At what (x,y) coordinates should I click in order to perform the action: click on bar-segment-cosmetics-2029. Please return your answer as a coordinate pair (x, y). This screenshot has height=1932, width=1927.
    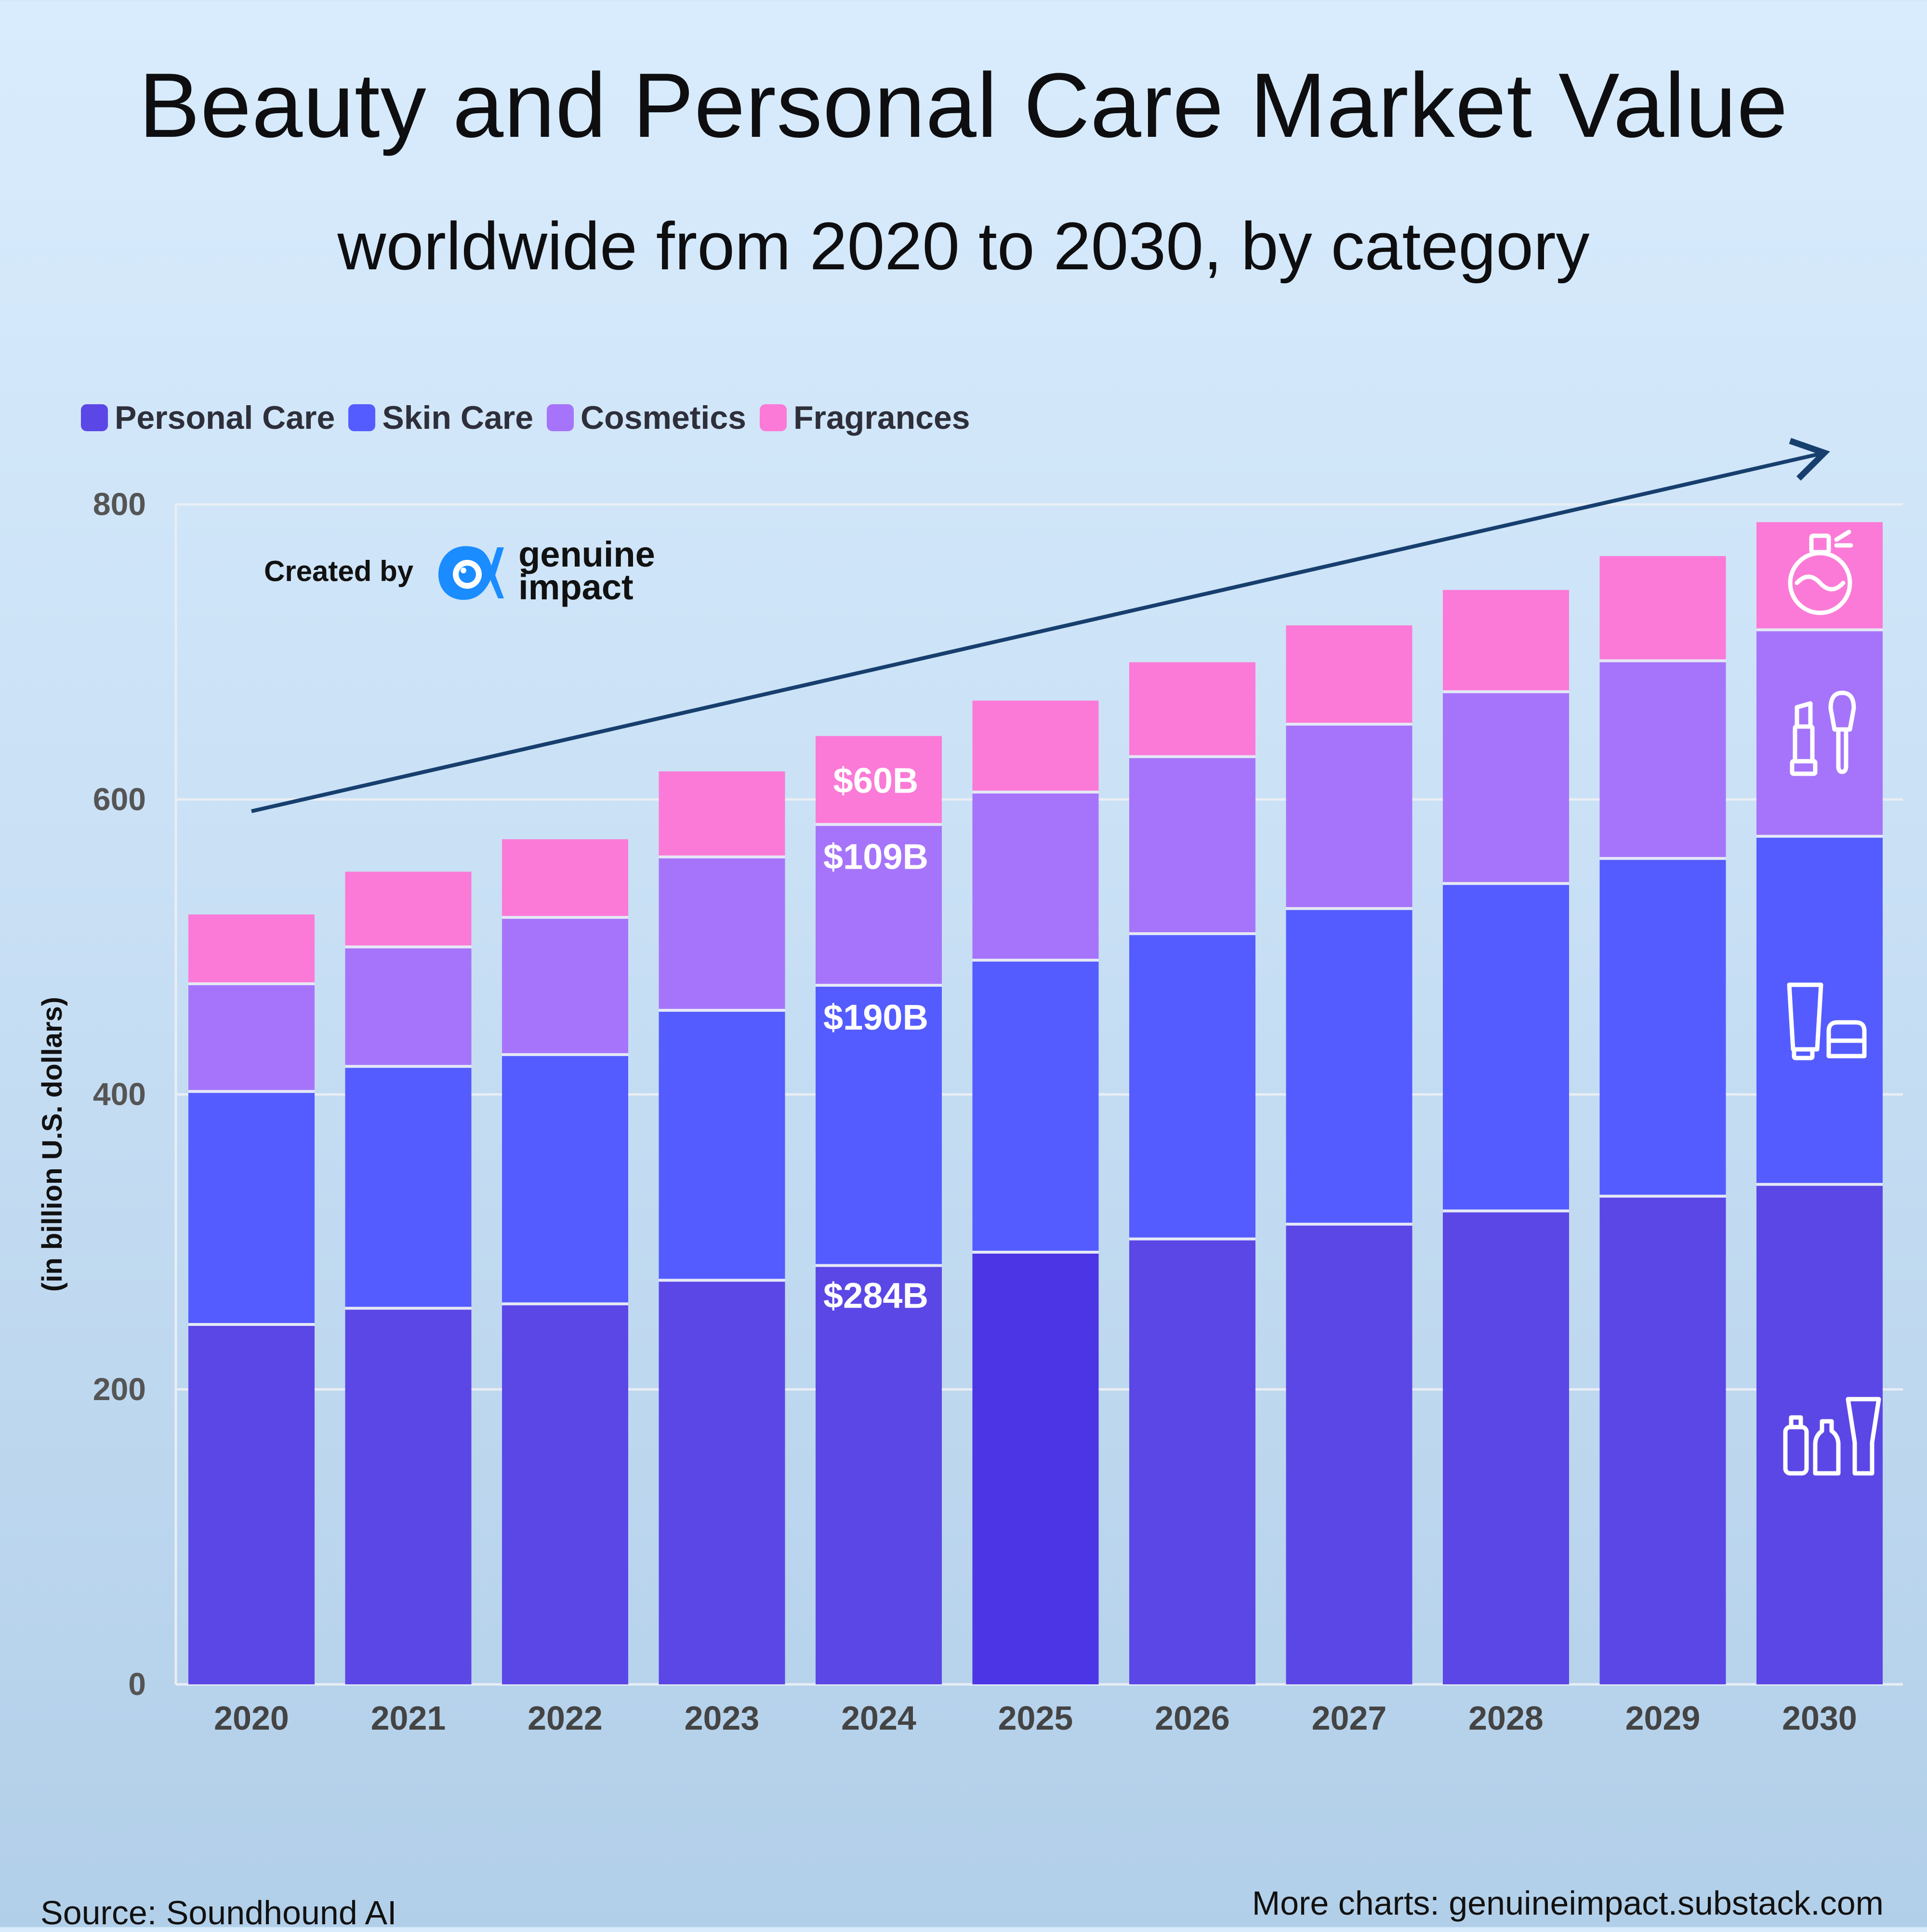
    Looking at the image, I should click on (1663, 760).